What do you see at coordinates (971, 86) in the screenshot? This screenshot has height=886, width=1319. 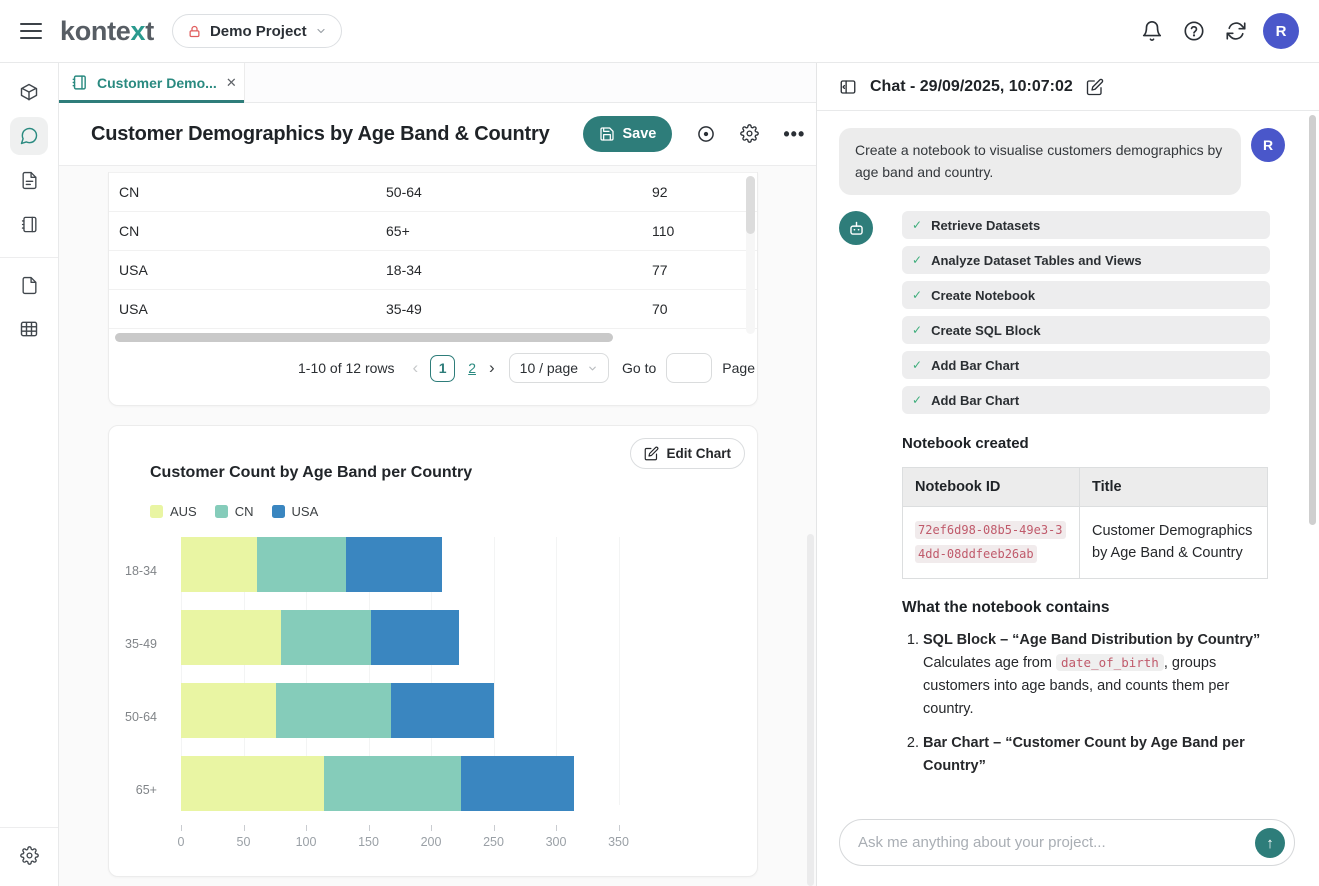 I see `chat-session-title: Chat - 29/09/2025, 10:07:02` at bounding box center [971, 86].